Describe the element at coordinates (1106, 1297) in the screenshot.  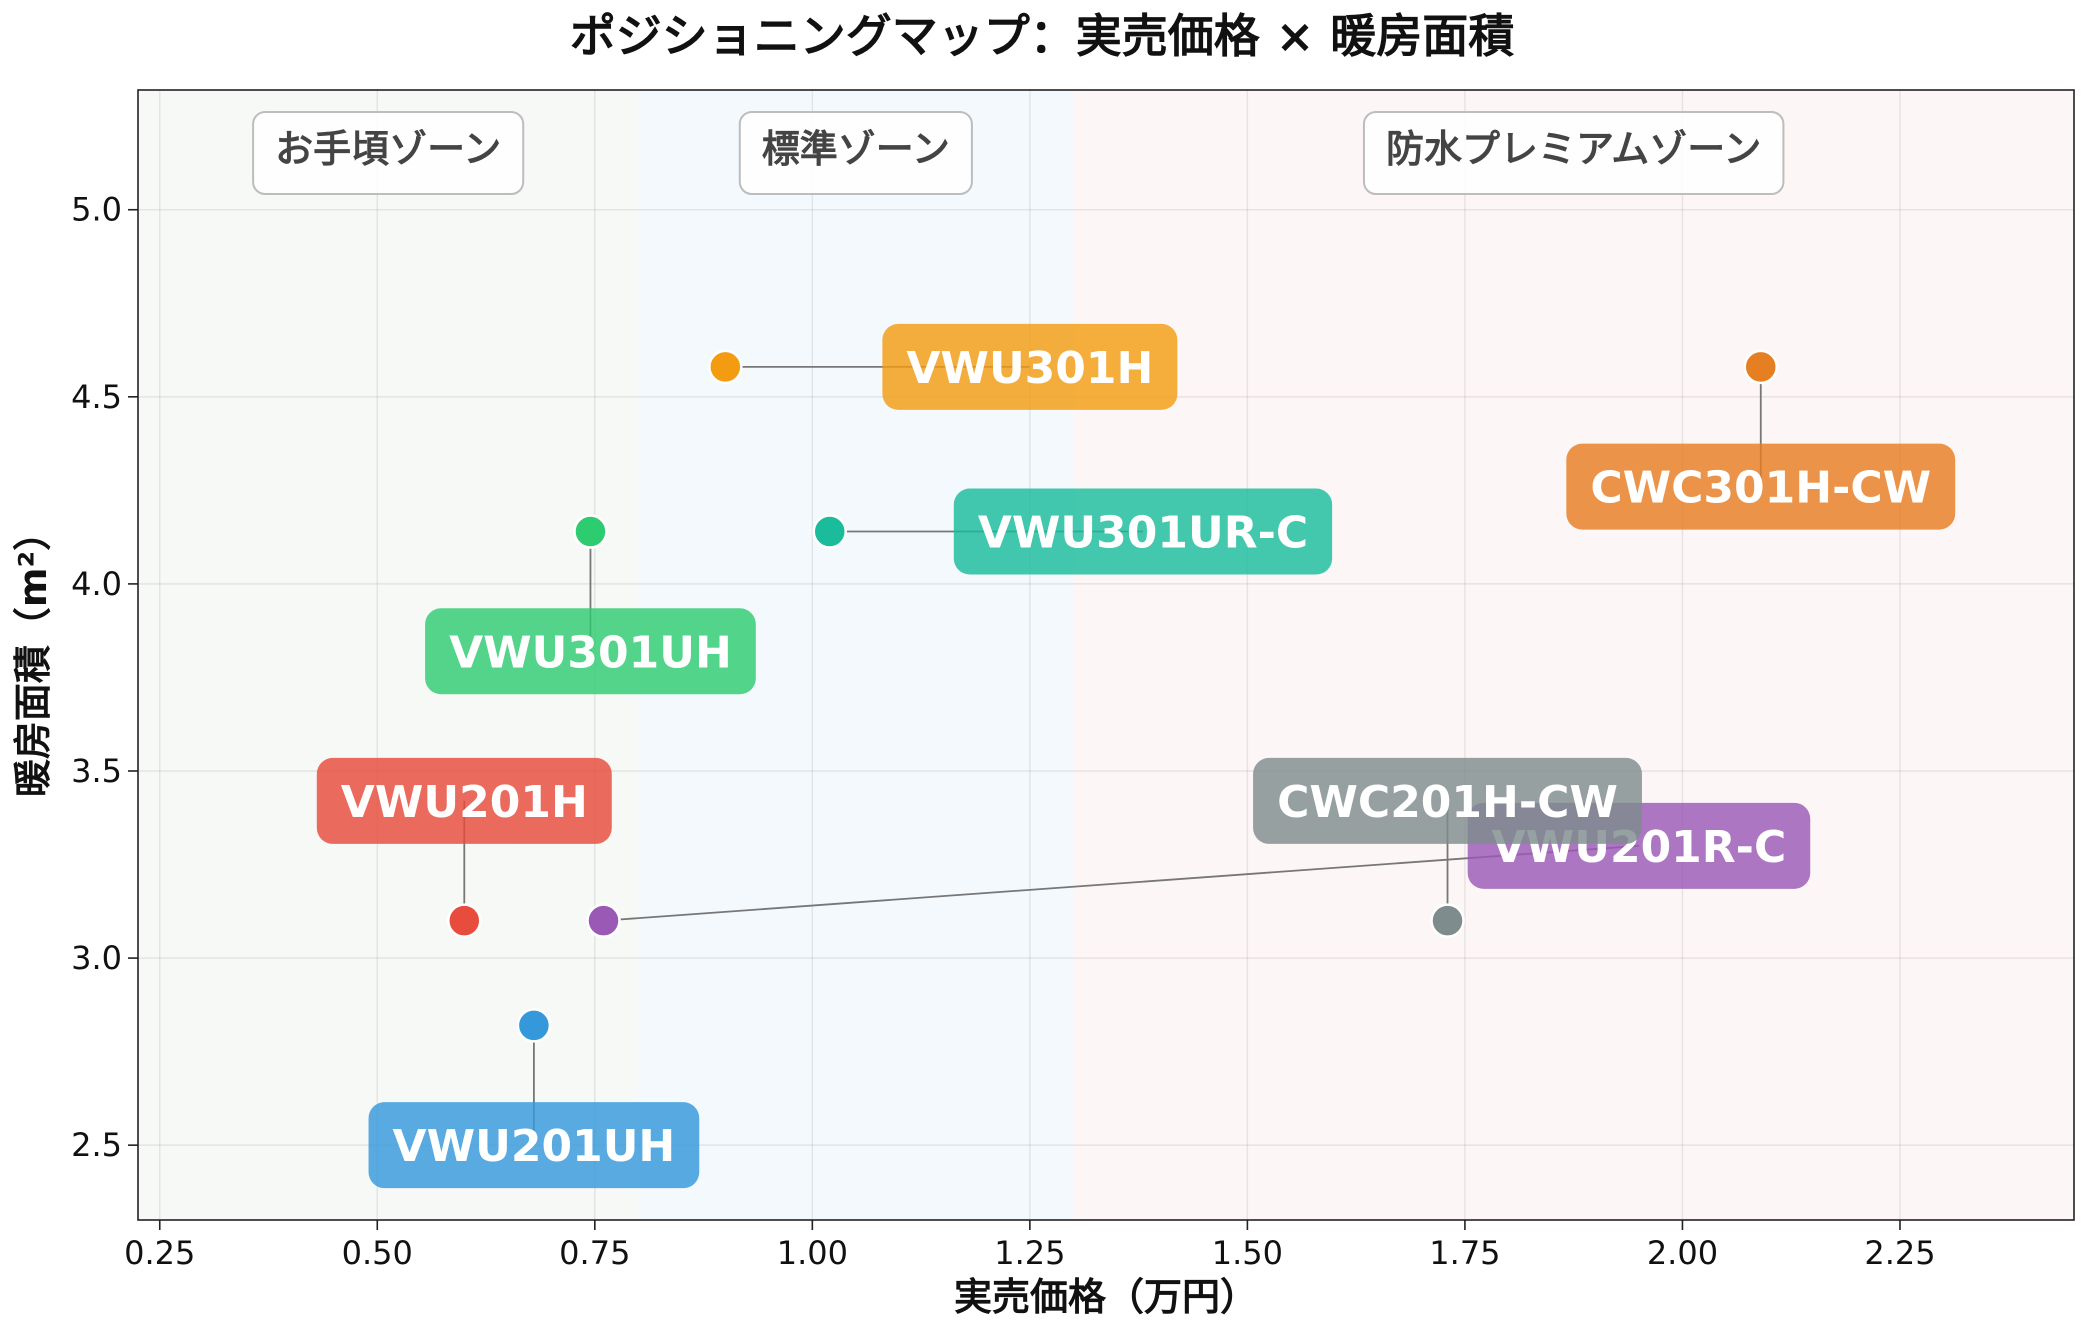
I see `x-axis-label: 実売価格（万円）` at that location.